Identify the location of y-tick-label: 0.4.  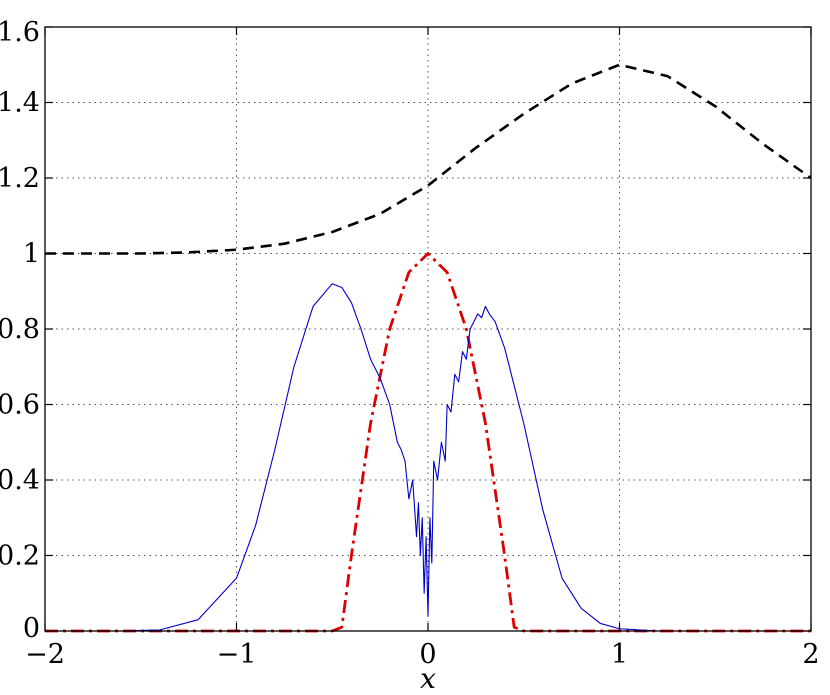
(20, 480).